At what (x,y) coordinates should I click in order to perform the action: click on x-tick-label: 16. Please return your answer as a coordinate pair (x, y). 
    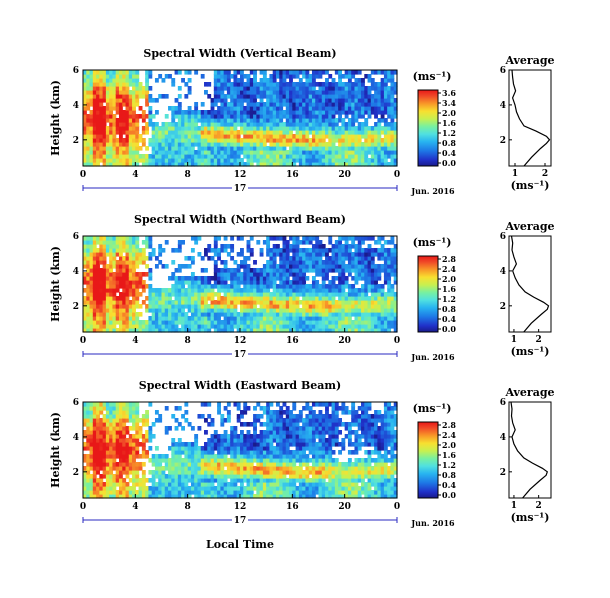
    Looking at the image, I should click on (292, 175).